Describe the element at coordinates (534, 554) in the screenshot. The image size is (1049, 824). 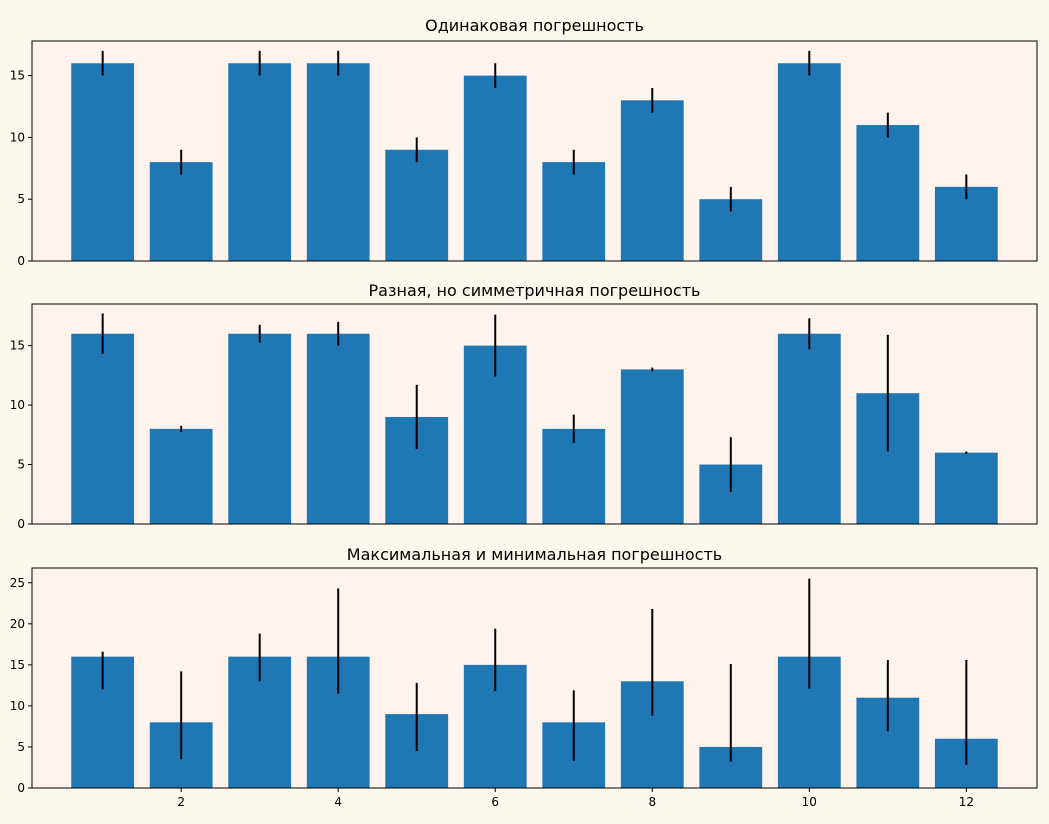
I see `chart-title: Максимальная и минимальная погрешность` at that location.